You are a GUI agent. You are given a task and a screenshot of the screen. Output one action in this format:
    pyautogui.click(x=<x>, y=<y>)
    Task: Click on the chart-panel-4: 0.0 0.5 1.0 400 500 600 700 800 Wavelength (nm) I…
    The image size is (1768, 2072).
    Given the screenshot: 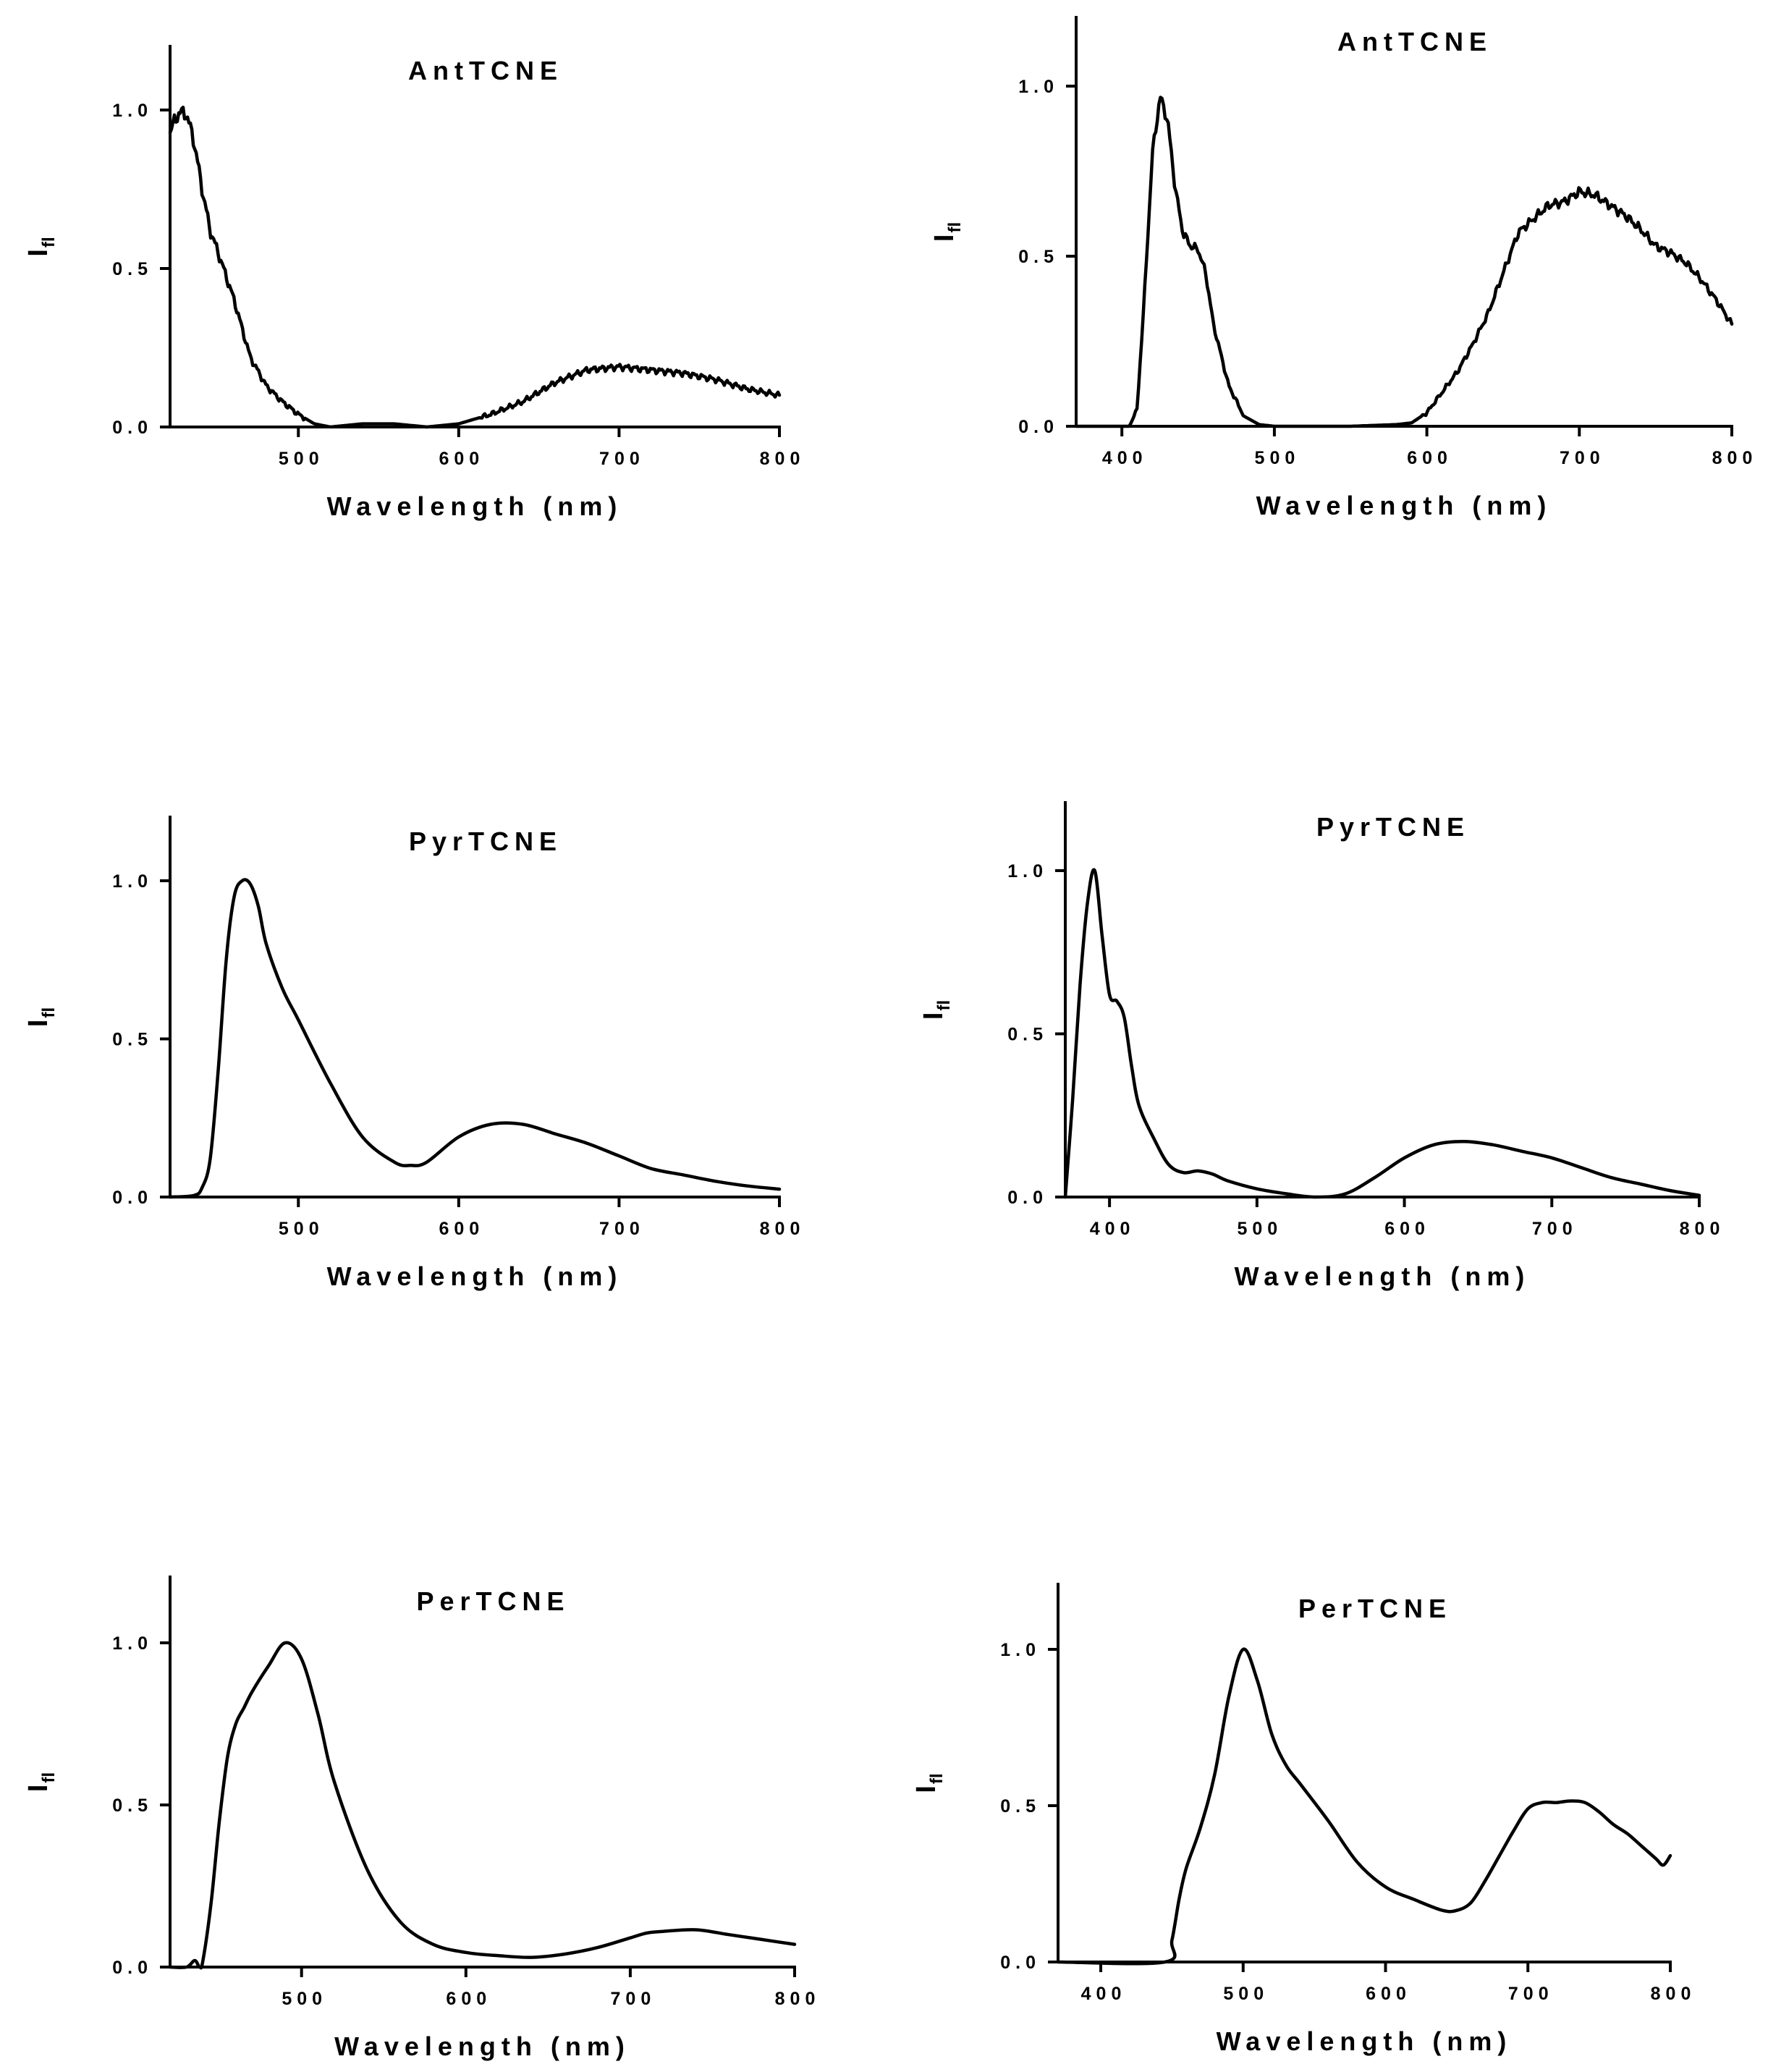 What is the action you would take?
    pyautogui.click(x=1321, y=1046)
    